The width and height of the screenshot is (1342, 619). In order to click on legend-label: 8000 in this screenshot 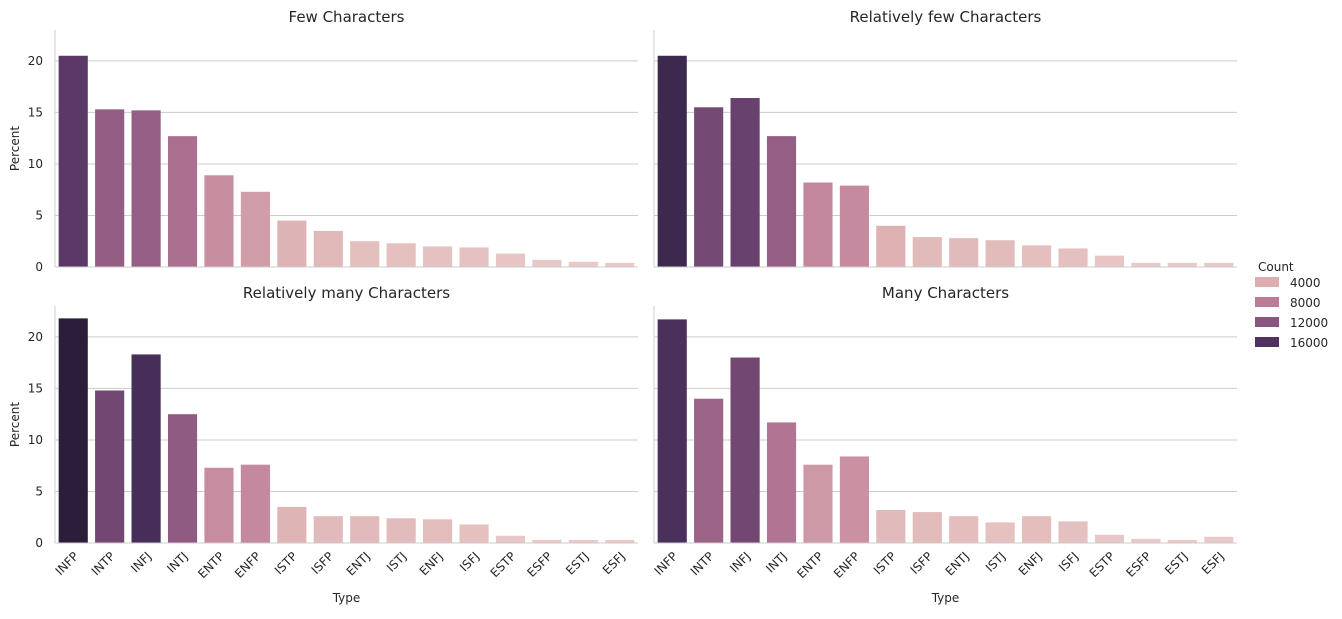, I will do `click(1305, 303)`.